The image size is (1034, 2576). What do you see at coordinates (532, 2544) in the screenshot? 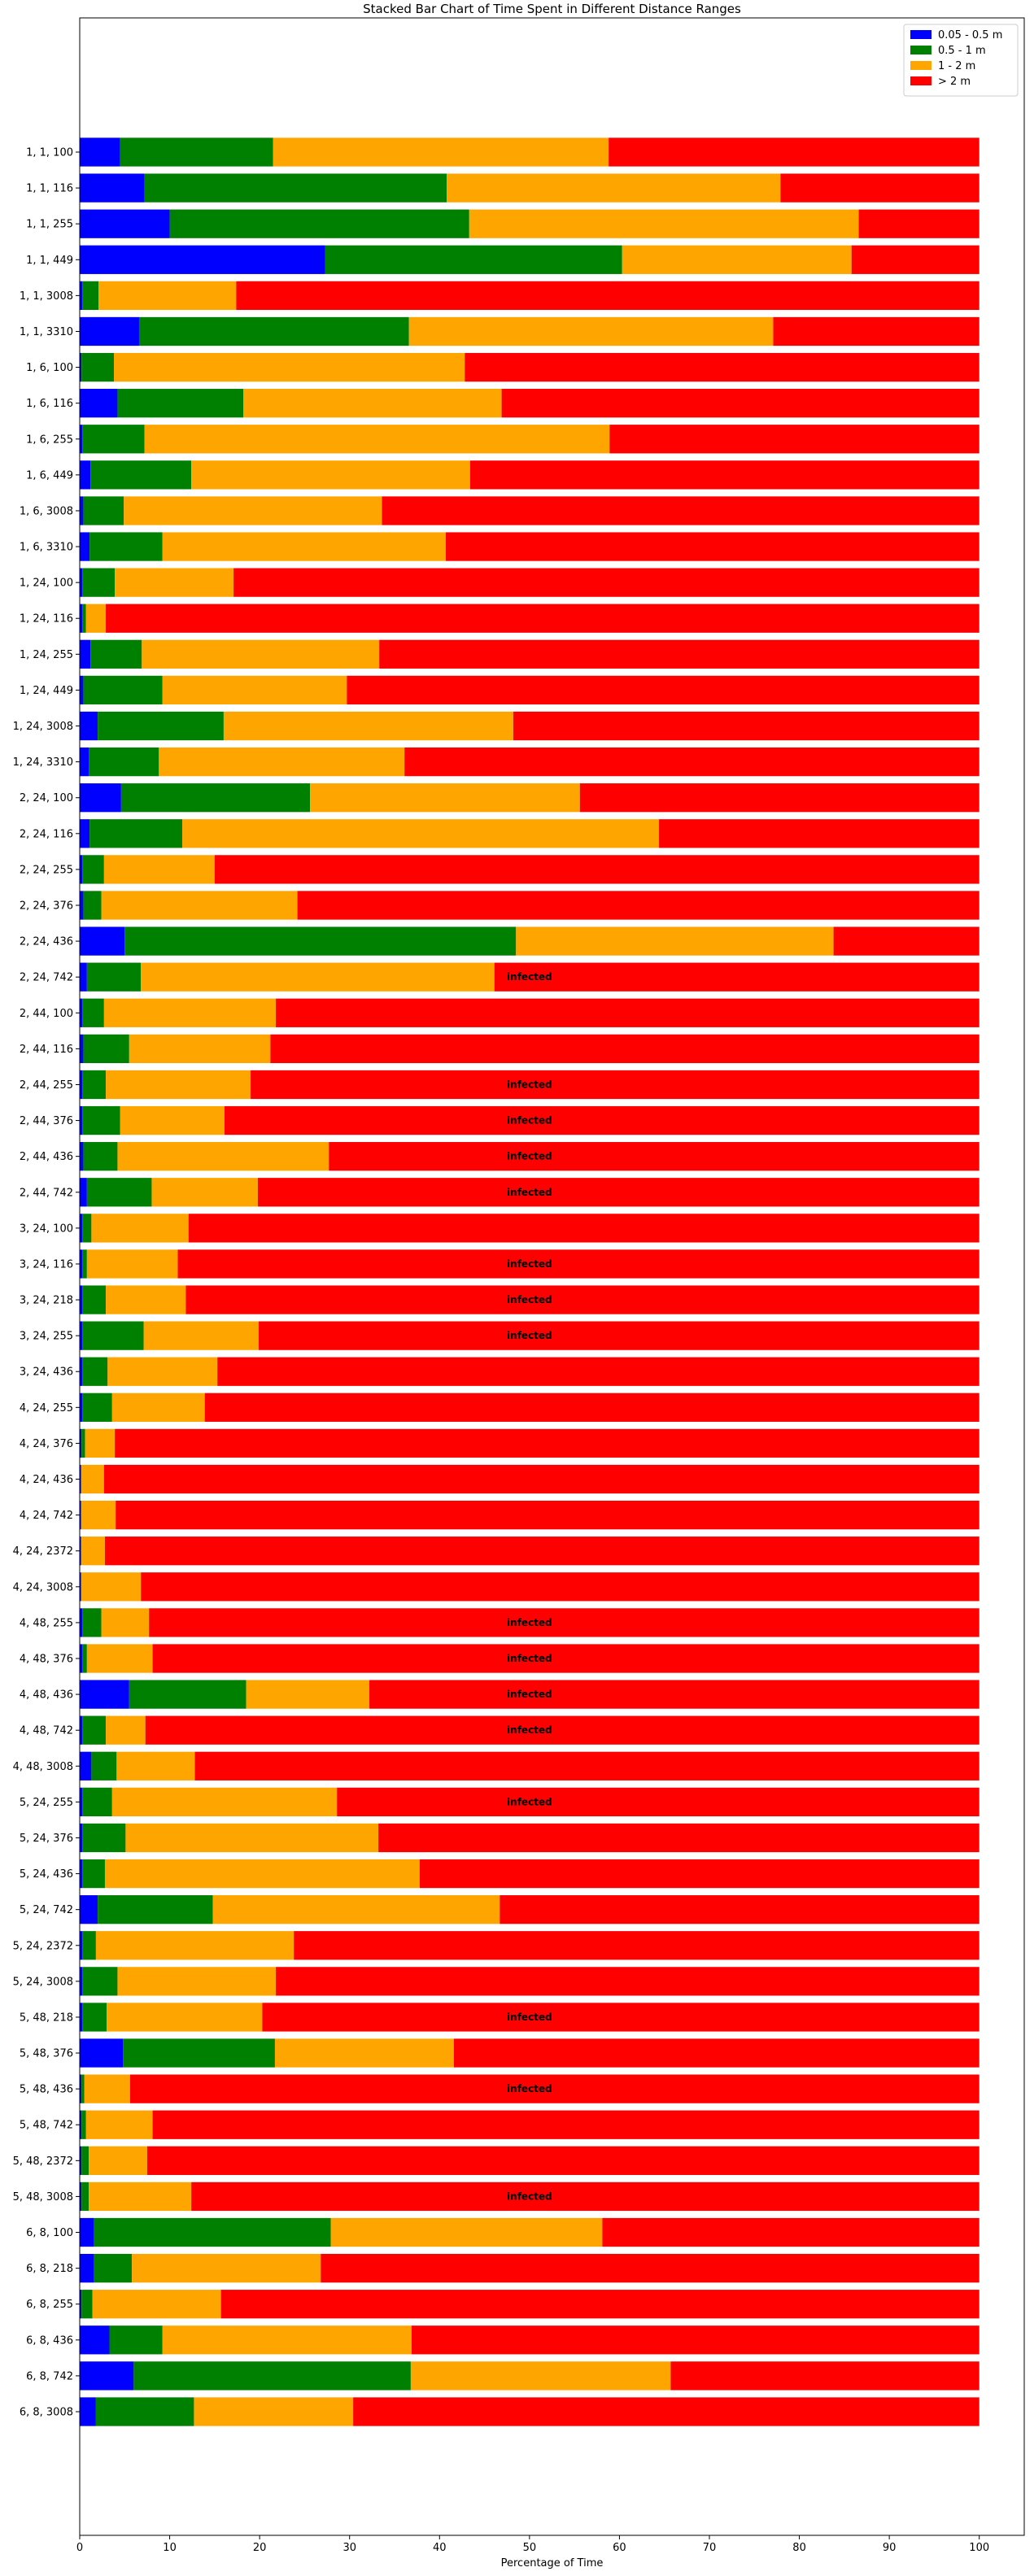
I see `x-axis: 0 10 20 30 40 50 60 70 80 90 100` at bounding box center [532, 2544].